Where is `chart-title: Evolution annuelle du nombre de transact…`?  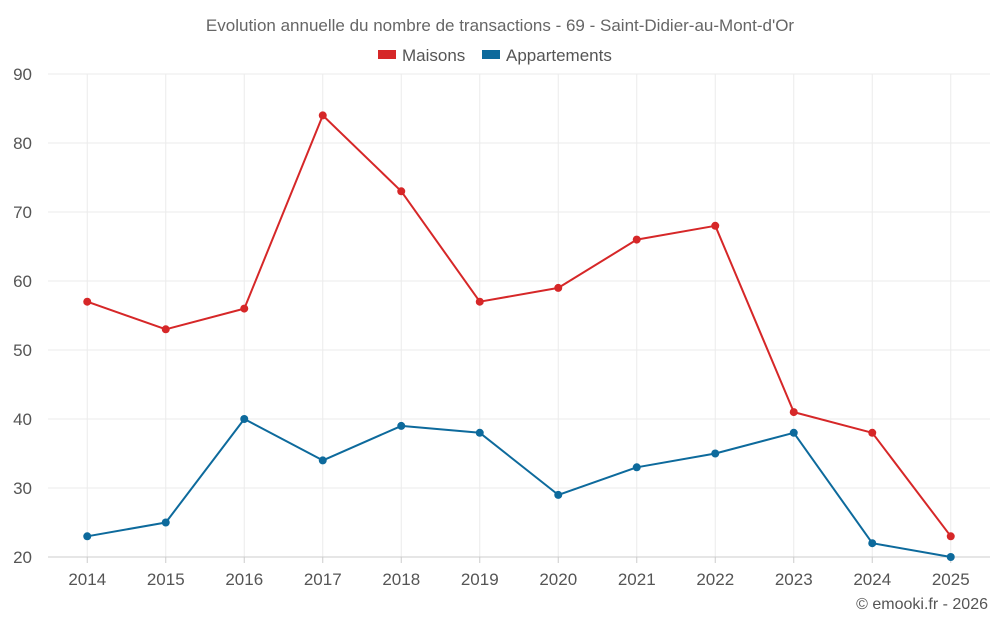 chart-title: Evolution annuelle du nombre de transact… is located at coordinates (500, 25).